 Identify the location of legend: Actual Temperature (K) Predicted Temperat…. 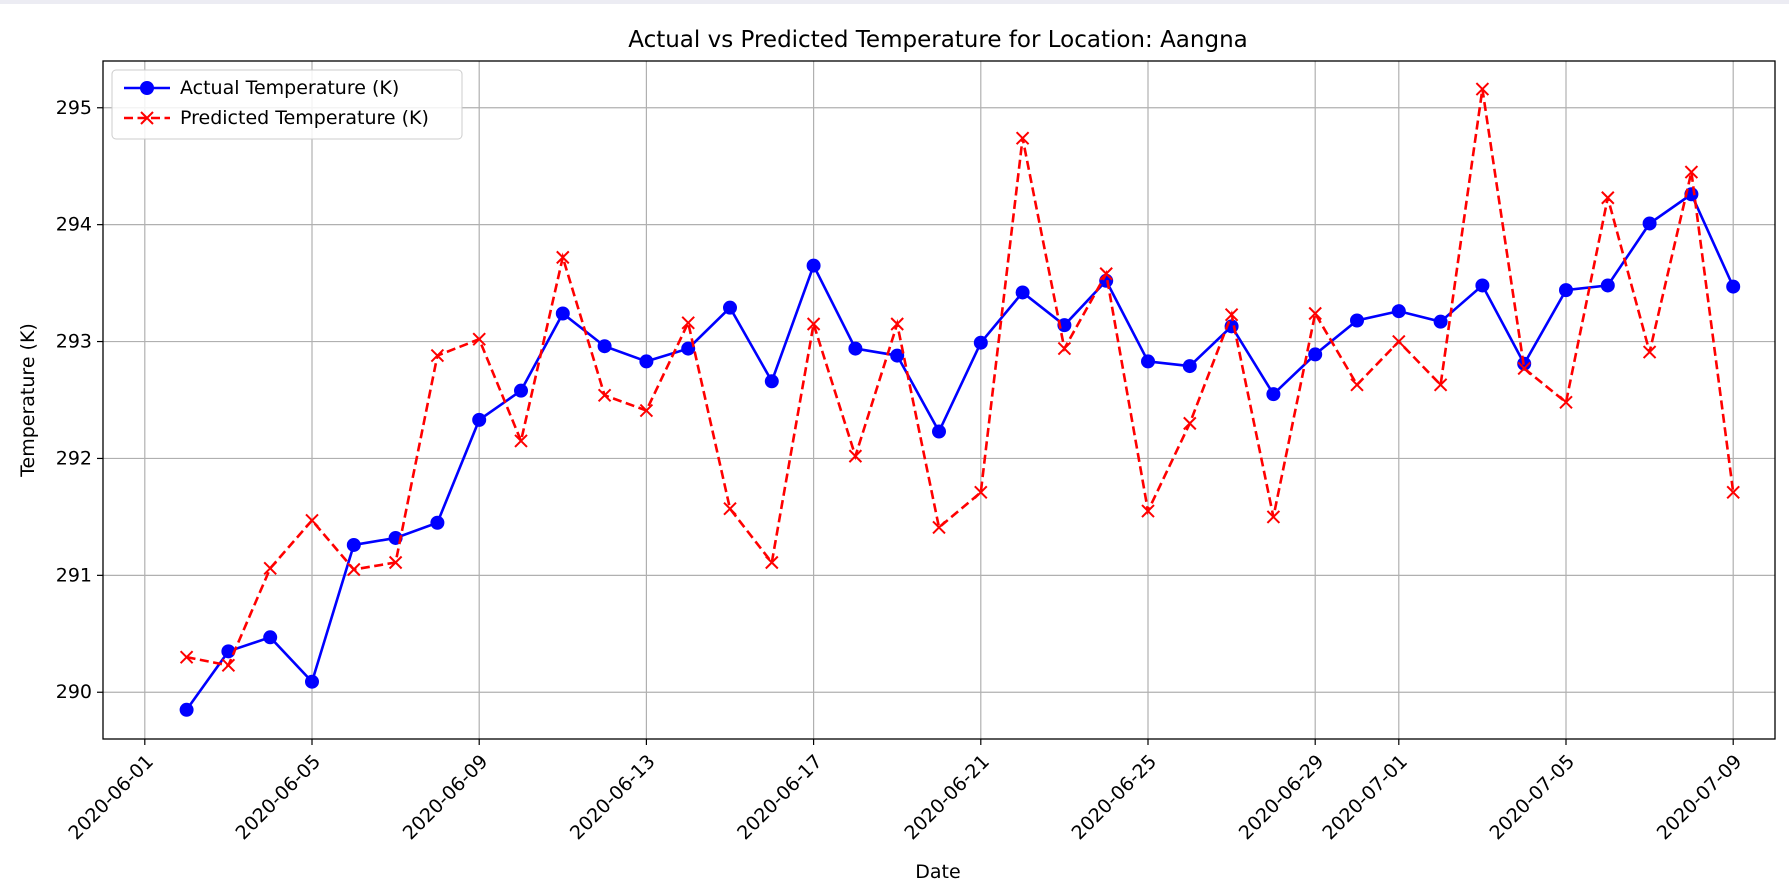
(287, 104).